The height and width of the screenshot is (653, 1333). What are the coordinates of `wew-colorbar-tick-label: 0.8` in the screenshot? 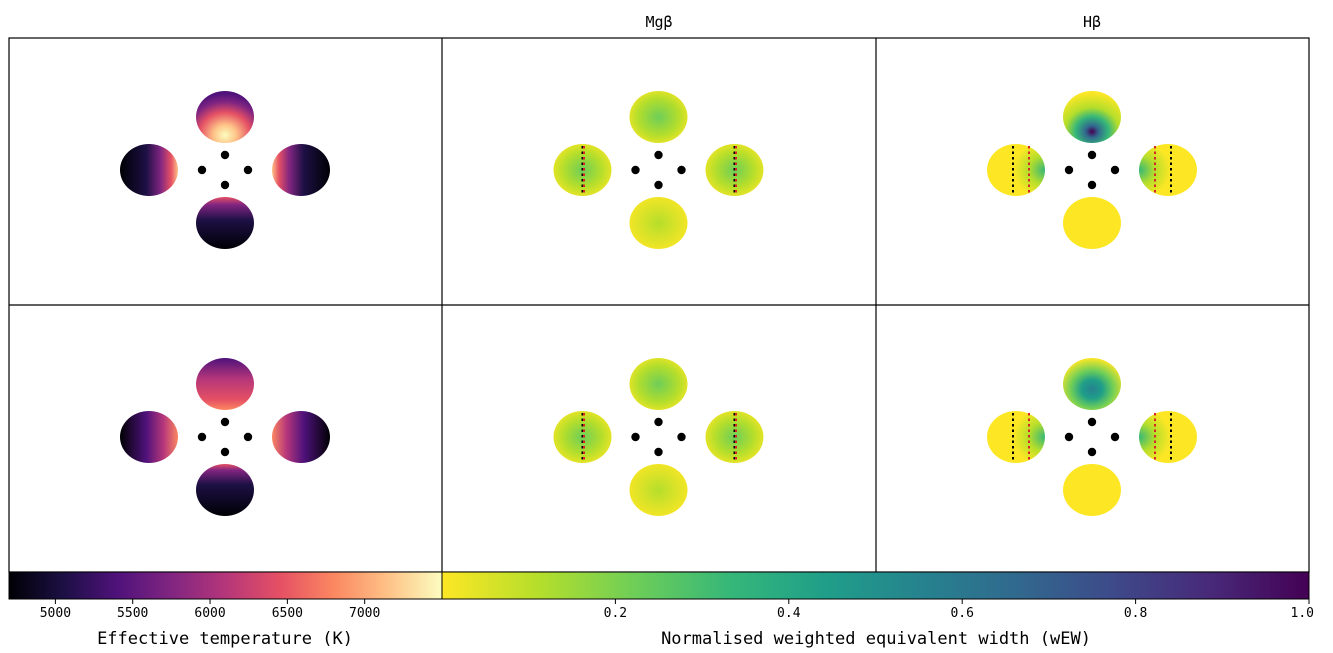 It's located at (1135, 613).